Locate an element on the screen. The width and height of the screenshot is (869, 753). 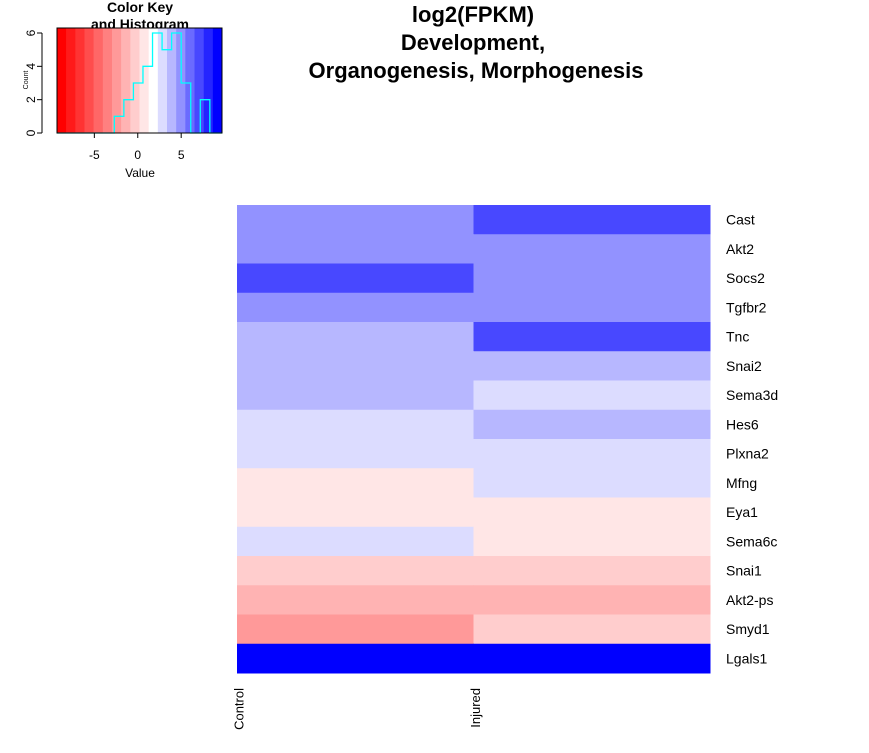
color-key-y-axis: 0 2 4 6 is located at coordinates (33, 82).